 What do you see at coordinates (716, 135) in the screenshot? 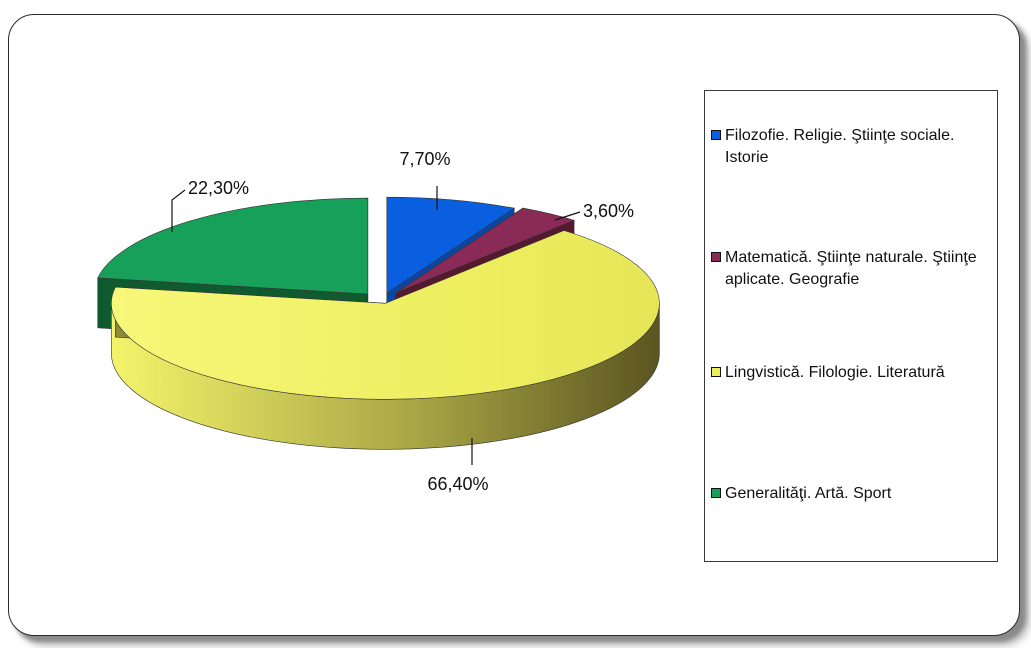
I see `legend-swatch-blue` at bounding box center [716, 135].